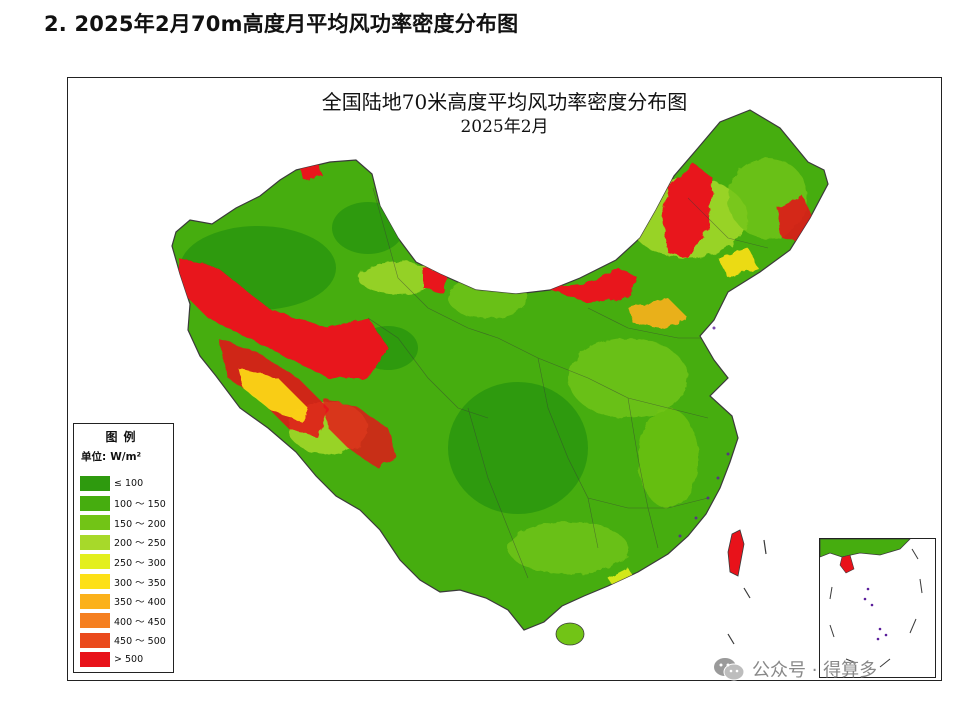  I want to click on legend-item: 150 ～ 200, so click(123, 523).